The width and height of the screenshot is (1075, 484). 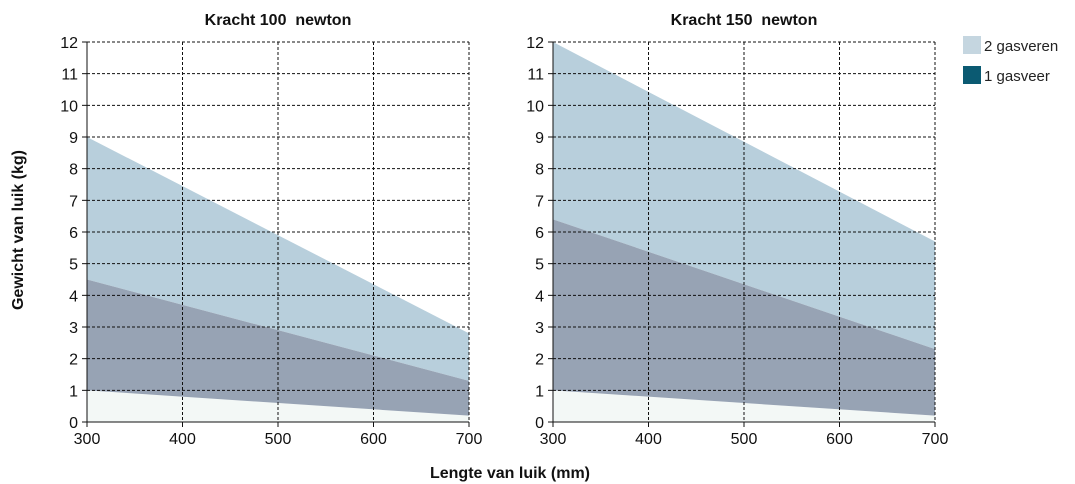 What do you see at coordinates (510, 473) in the screenshot?
I see `x-axis-label: Lengte van luik (mm)` at bounding box center [510, 473].